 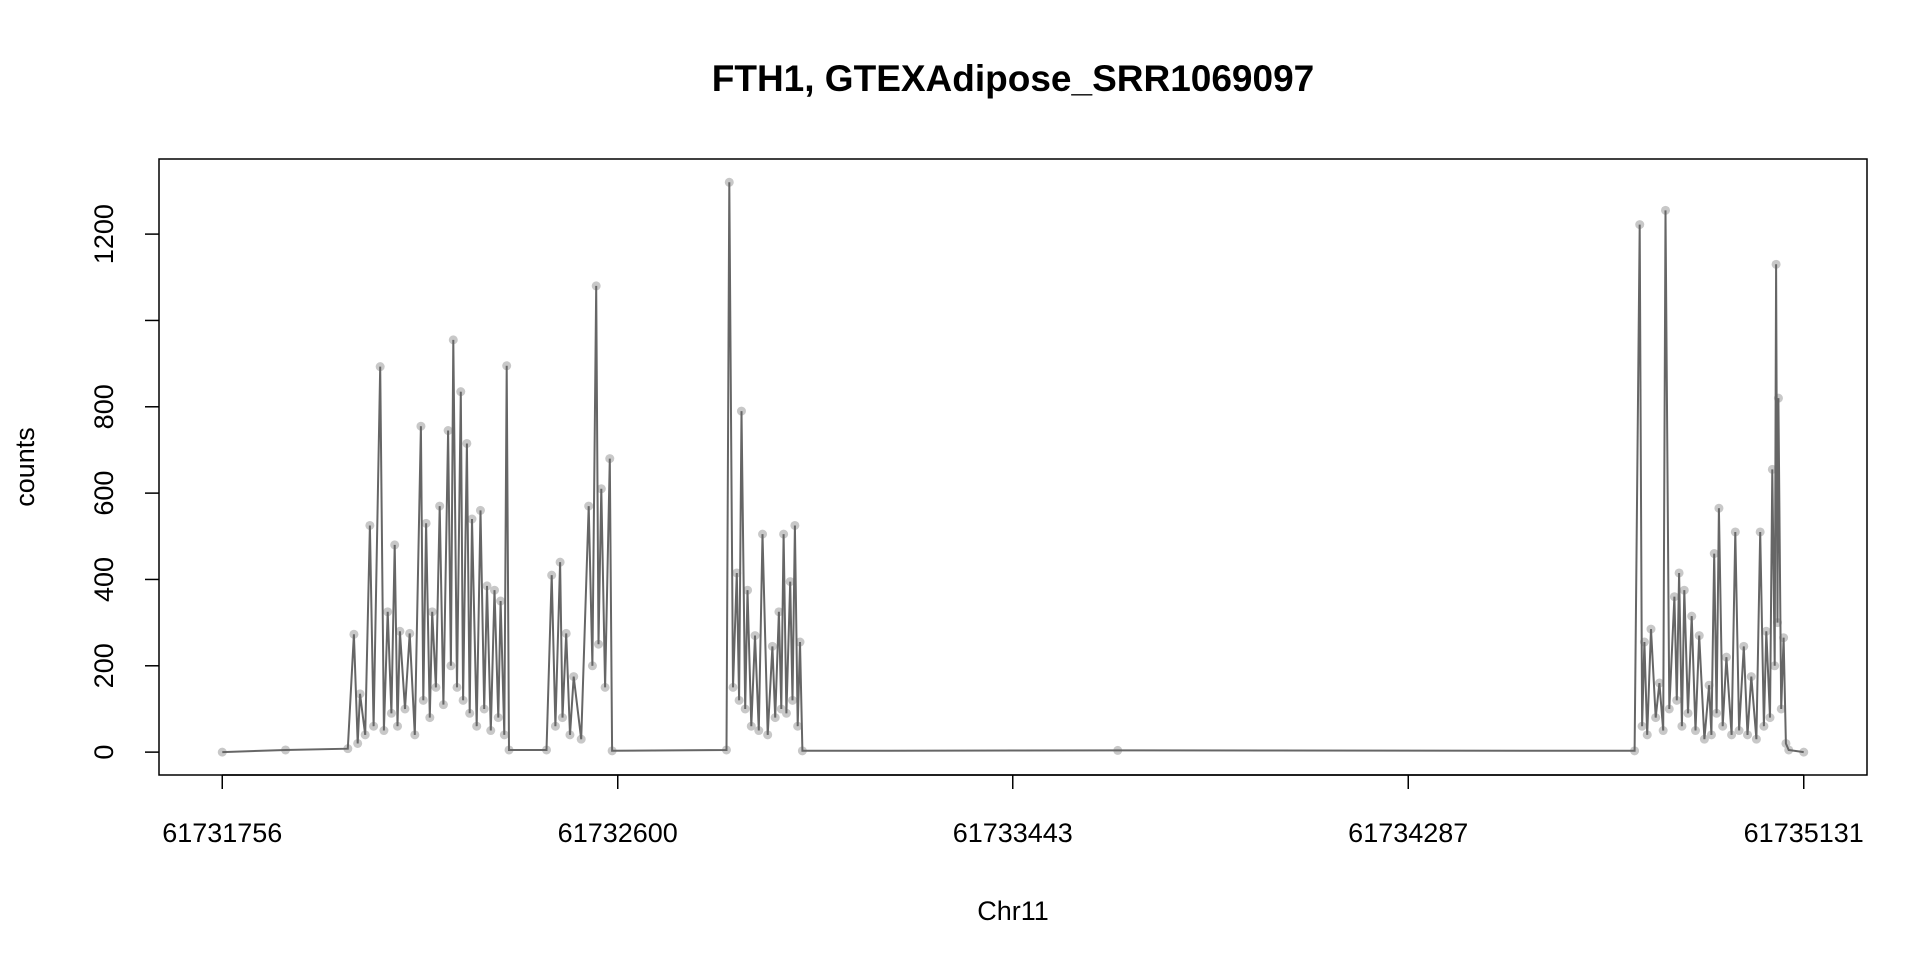 What do you see at coordinates (1013, 911) in the screenshot?
I see `x-axis-label: Chr11` at bounding box center [1013, 911].